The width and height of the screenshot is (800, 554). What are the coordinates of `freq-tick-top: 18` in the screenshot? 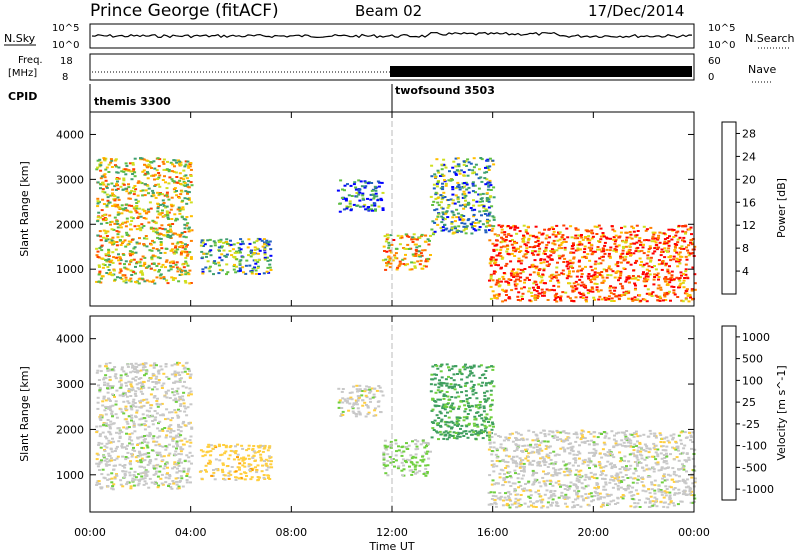 It's located at (66, 61).